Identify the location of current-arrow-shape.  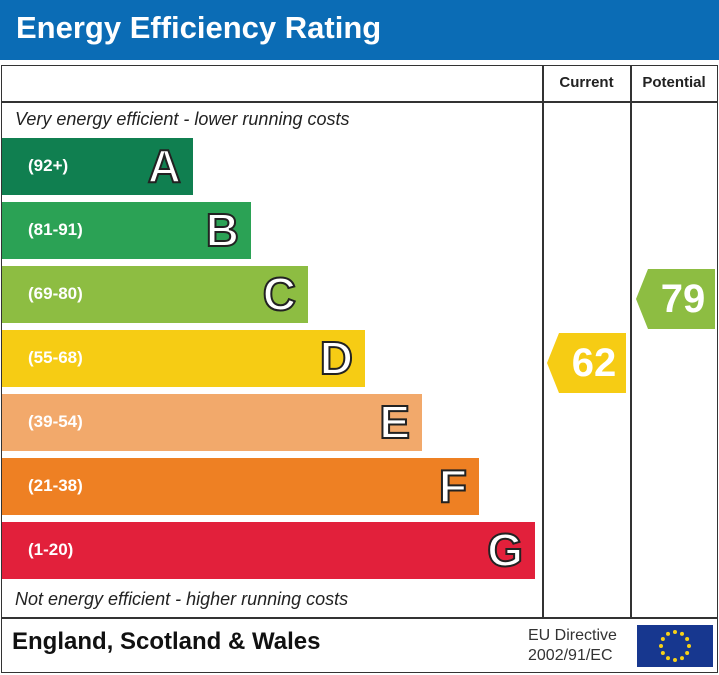
(586, 363).